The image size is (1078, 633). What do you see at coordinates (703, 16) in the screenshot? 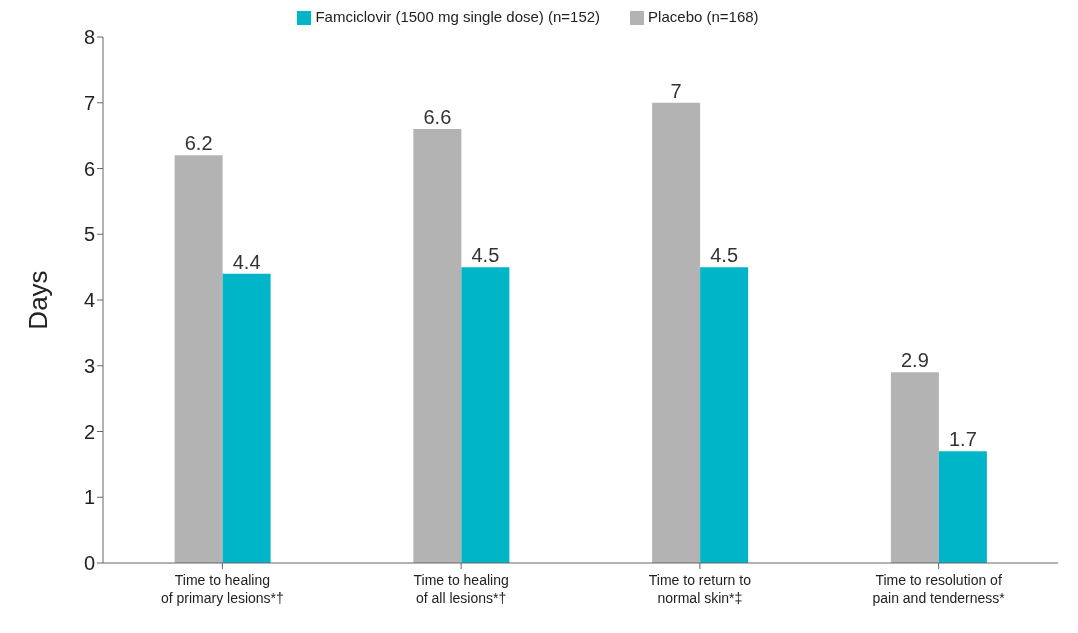
I see `legend-label: Placebo (n=168)` at bounding box center [703, 16].